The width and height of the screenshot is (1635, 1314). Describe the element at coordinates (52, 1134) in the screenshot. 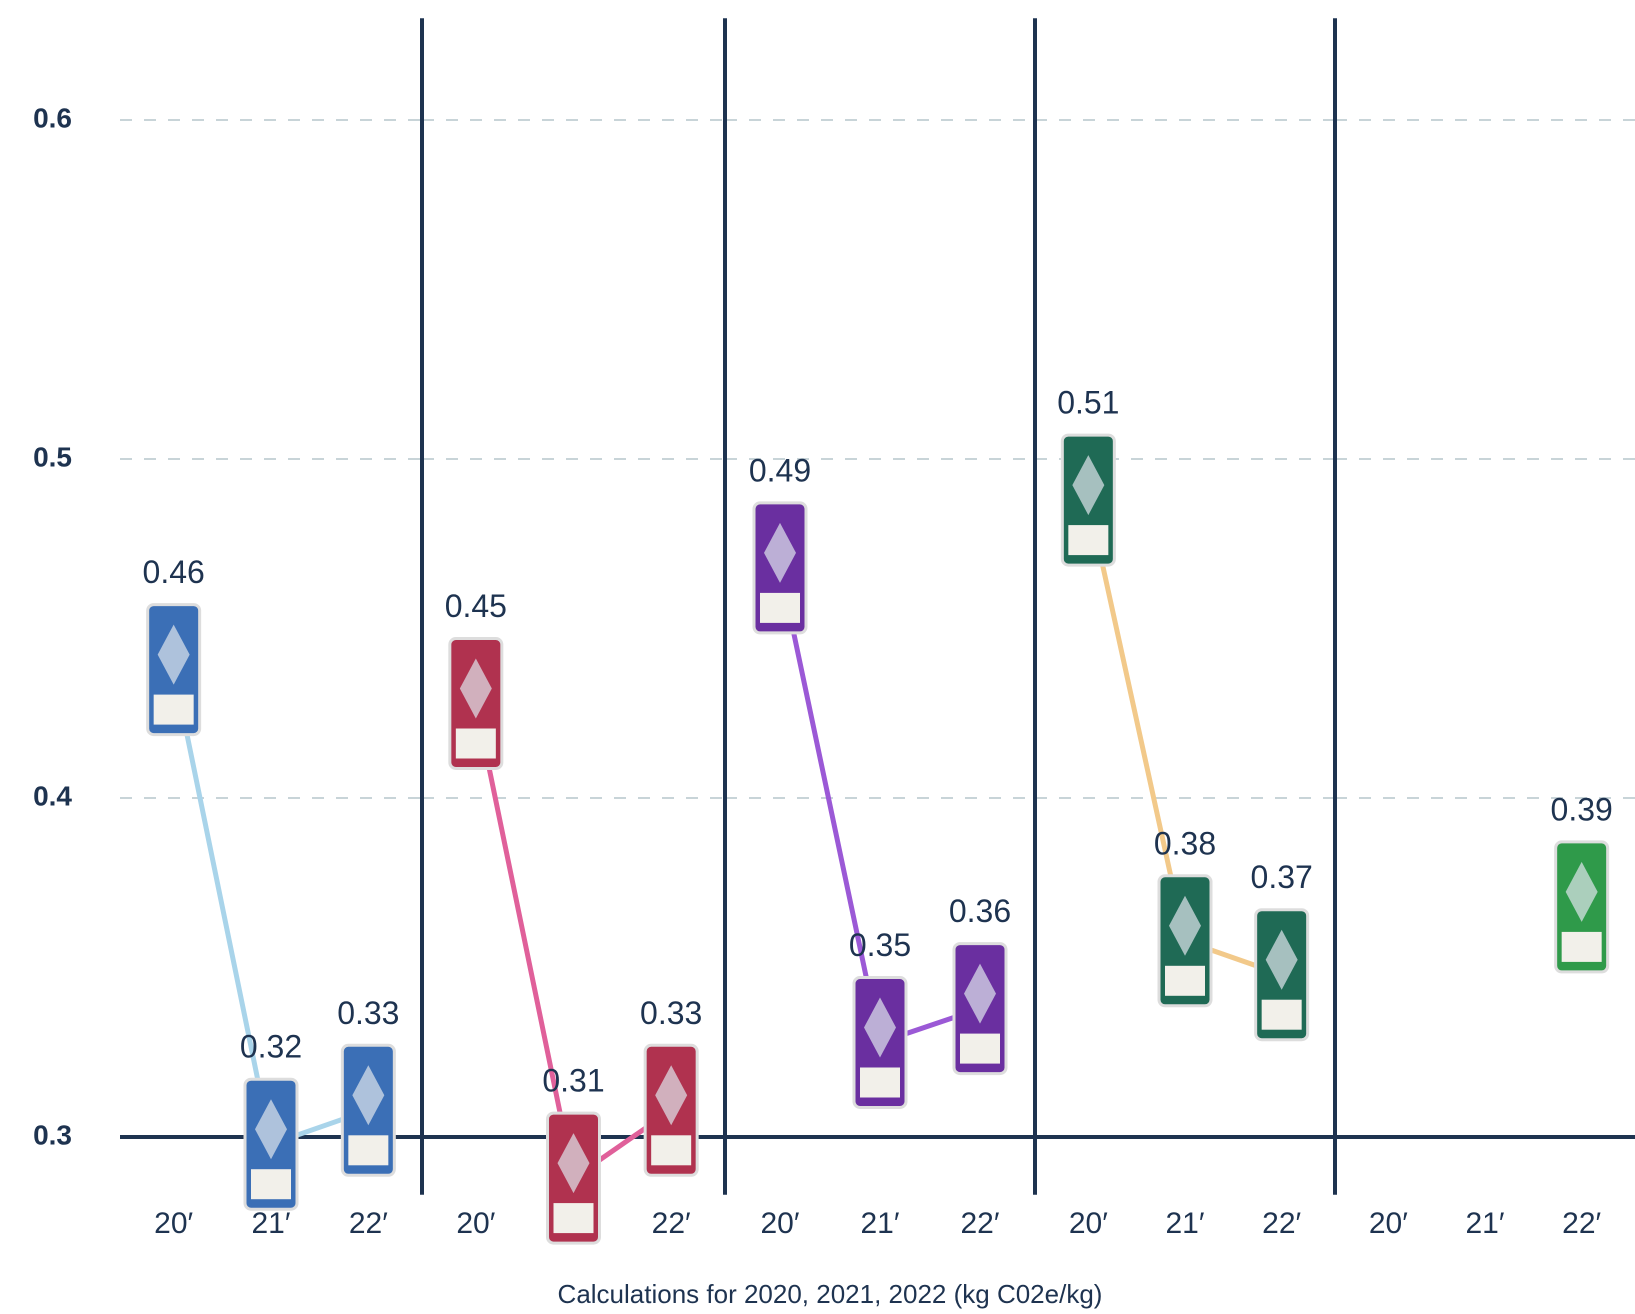

I see `y-tick-label: 0.3` at that location.